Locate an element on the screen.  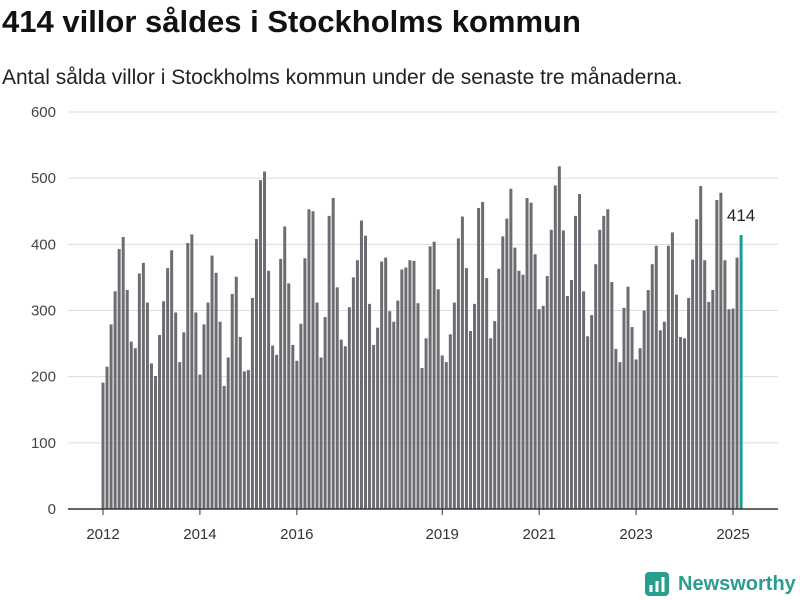
y-tick-label: 100 is located at coordinates (43, 443).